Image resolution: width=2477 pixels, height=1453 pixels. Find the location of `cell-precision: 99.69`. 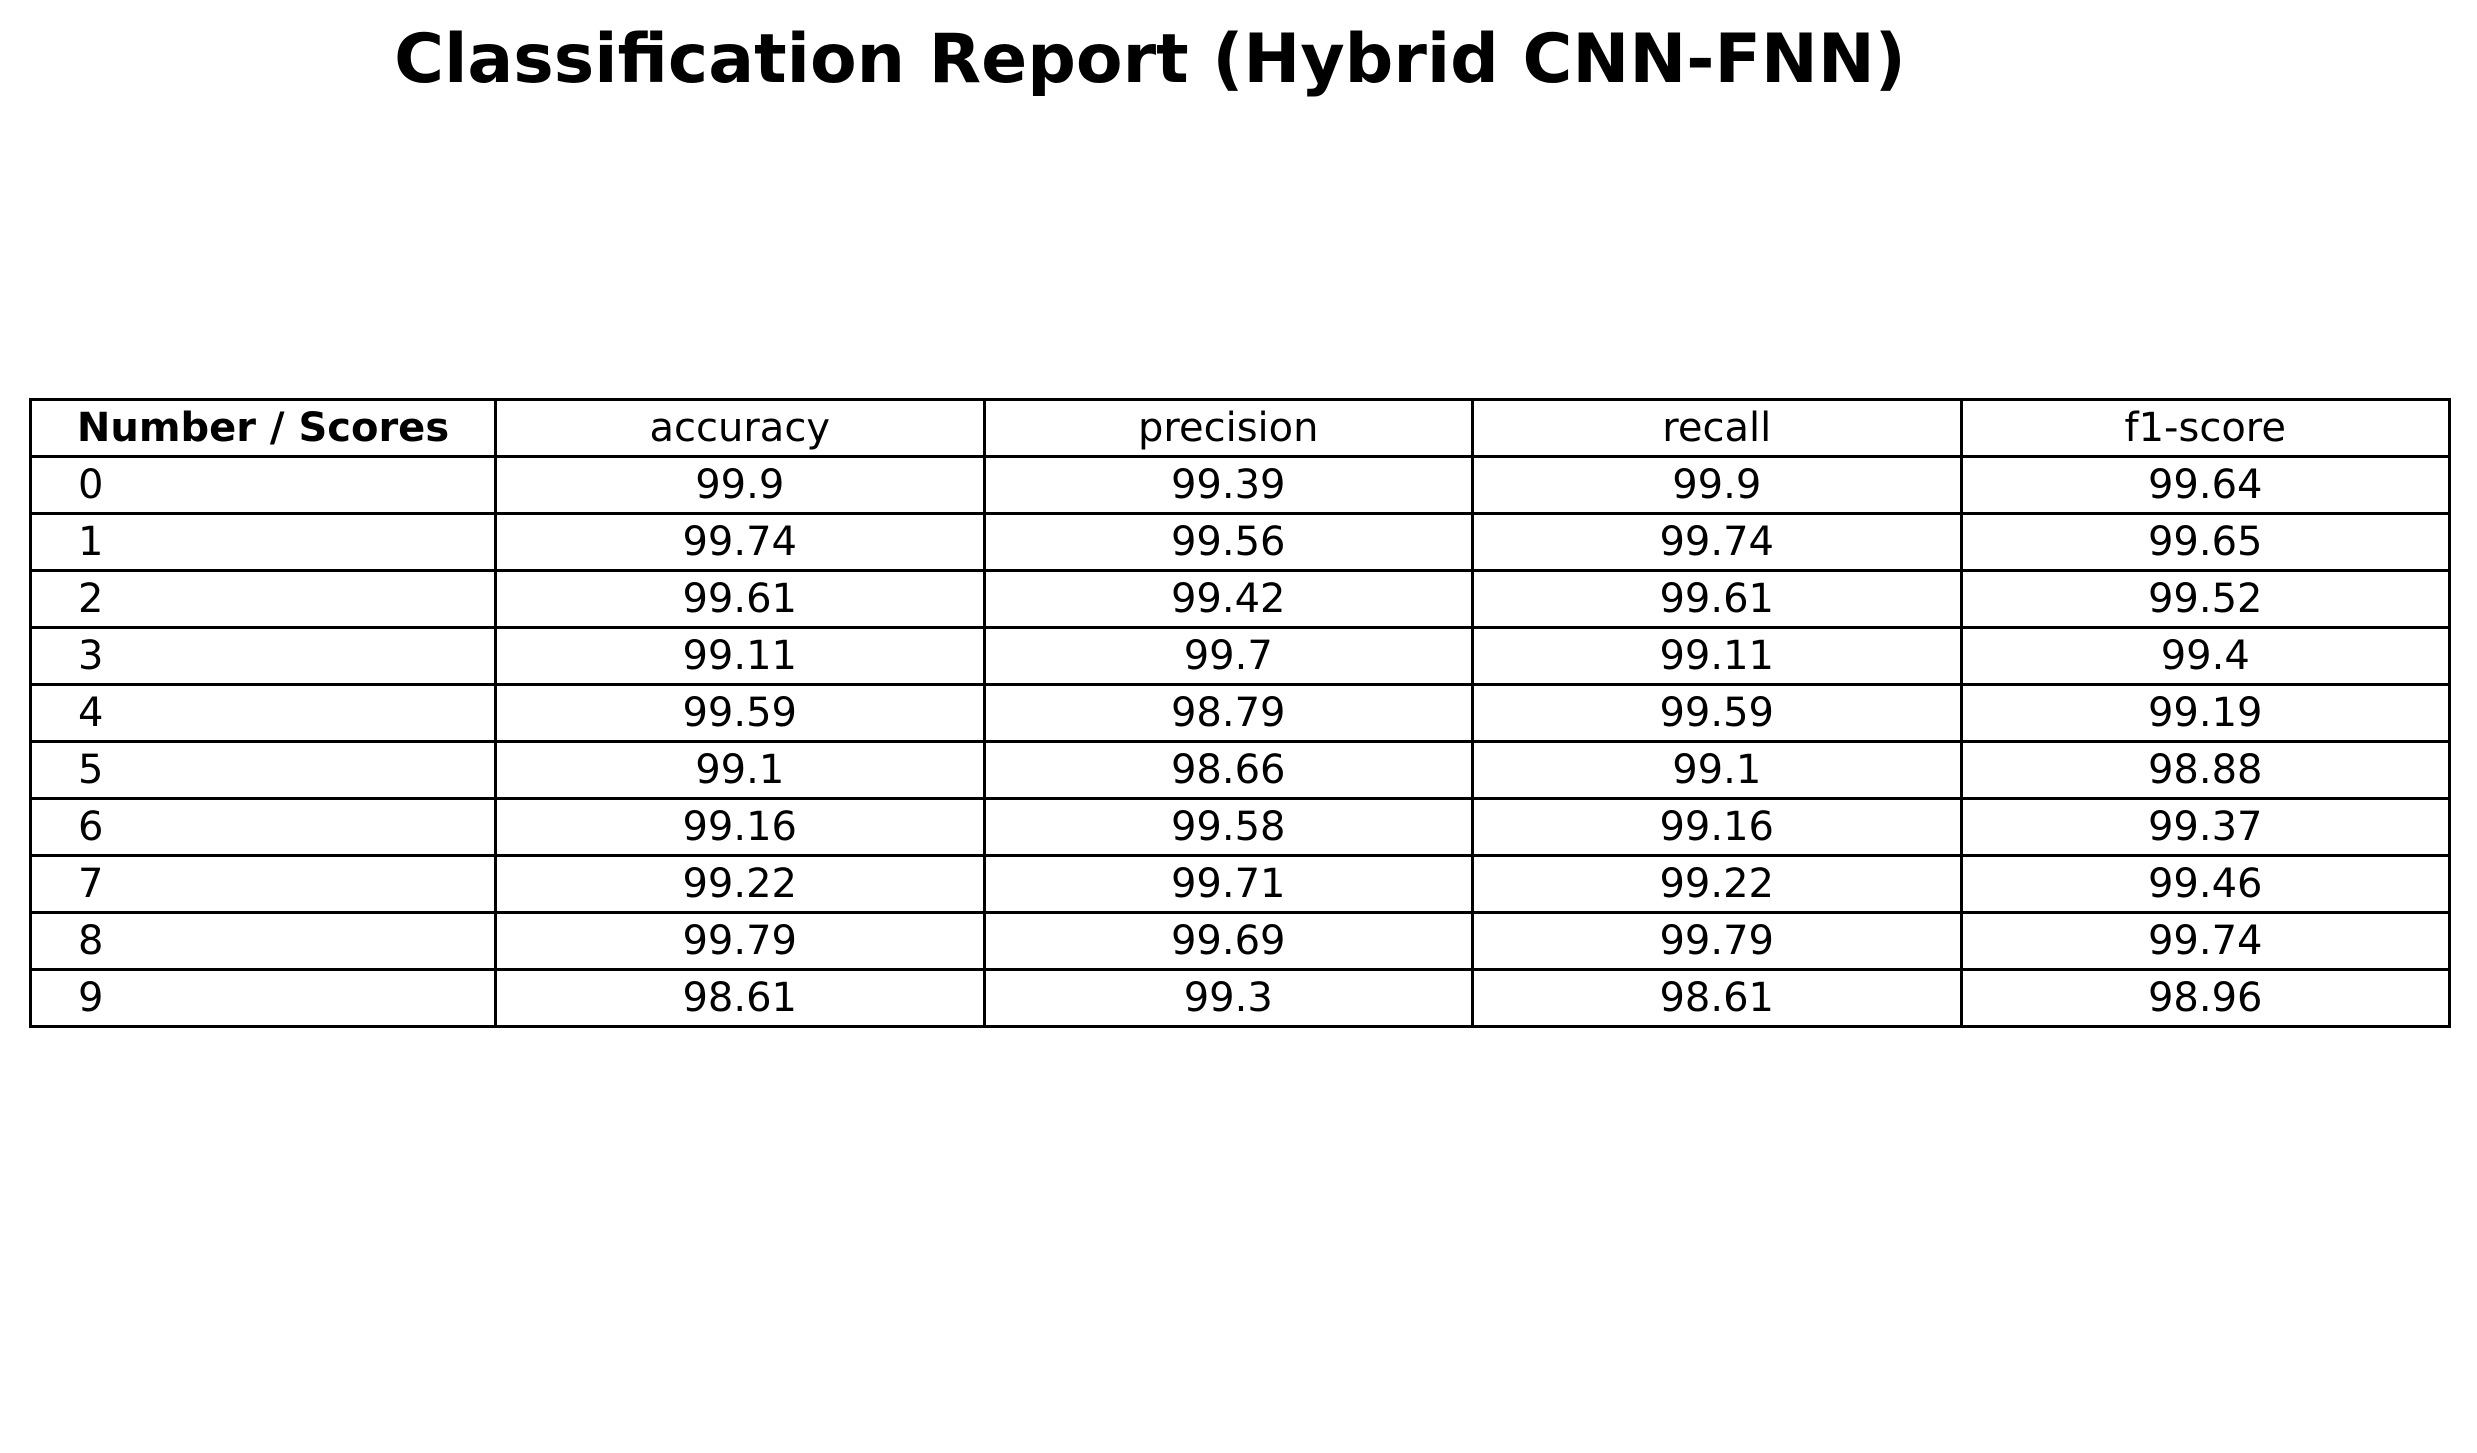

cell-precision: 99.69 is located at coordinates (1228, 941).